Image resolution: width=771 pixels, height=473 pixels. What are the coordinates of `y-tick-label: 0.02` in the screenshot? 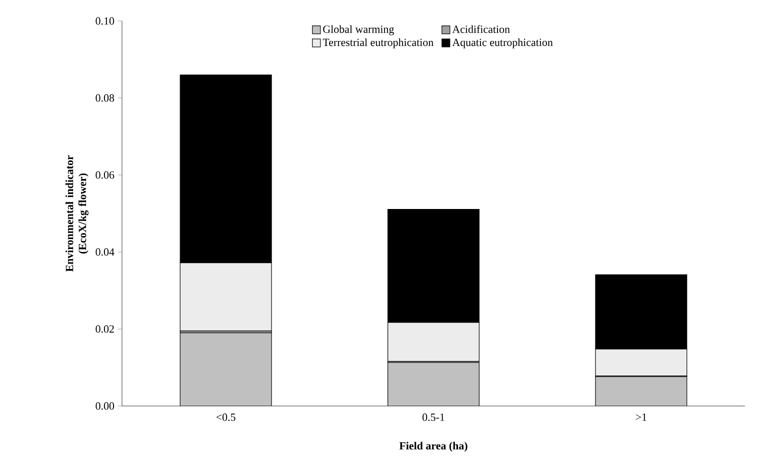 It's located at (105, 329).